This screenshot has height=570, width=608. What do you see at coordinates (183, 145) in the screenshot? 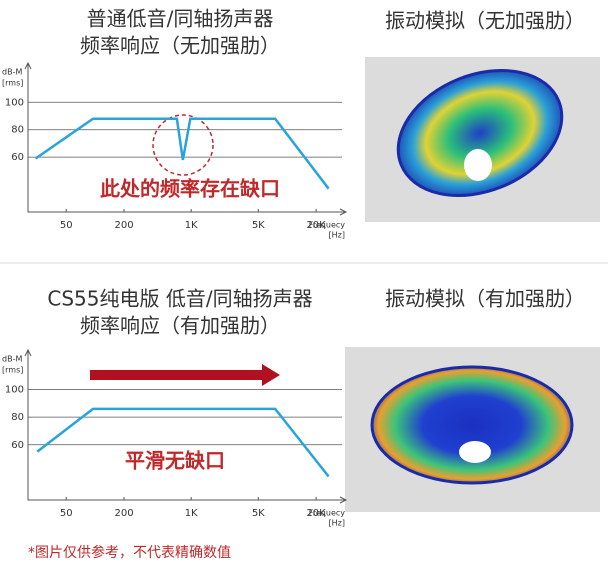
I see `highlight-circle` at bounding box center [183, 145].